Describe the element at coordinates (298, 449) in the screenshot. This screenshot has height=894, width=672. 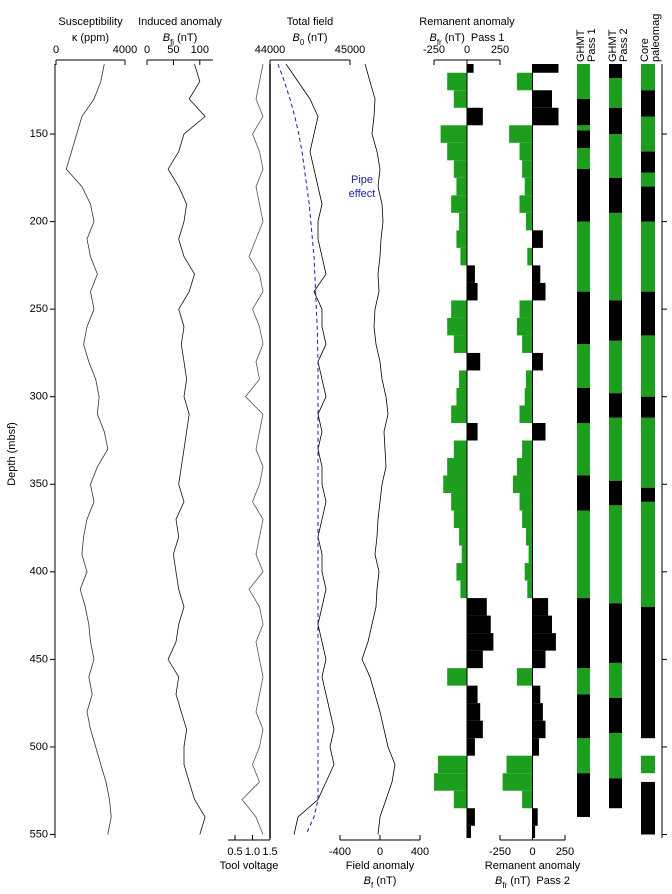
I see `pipe-effect-line` at that location.